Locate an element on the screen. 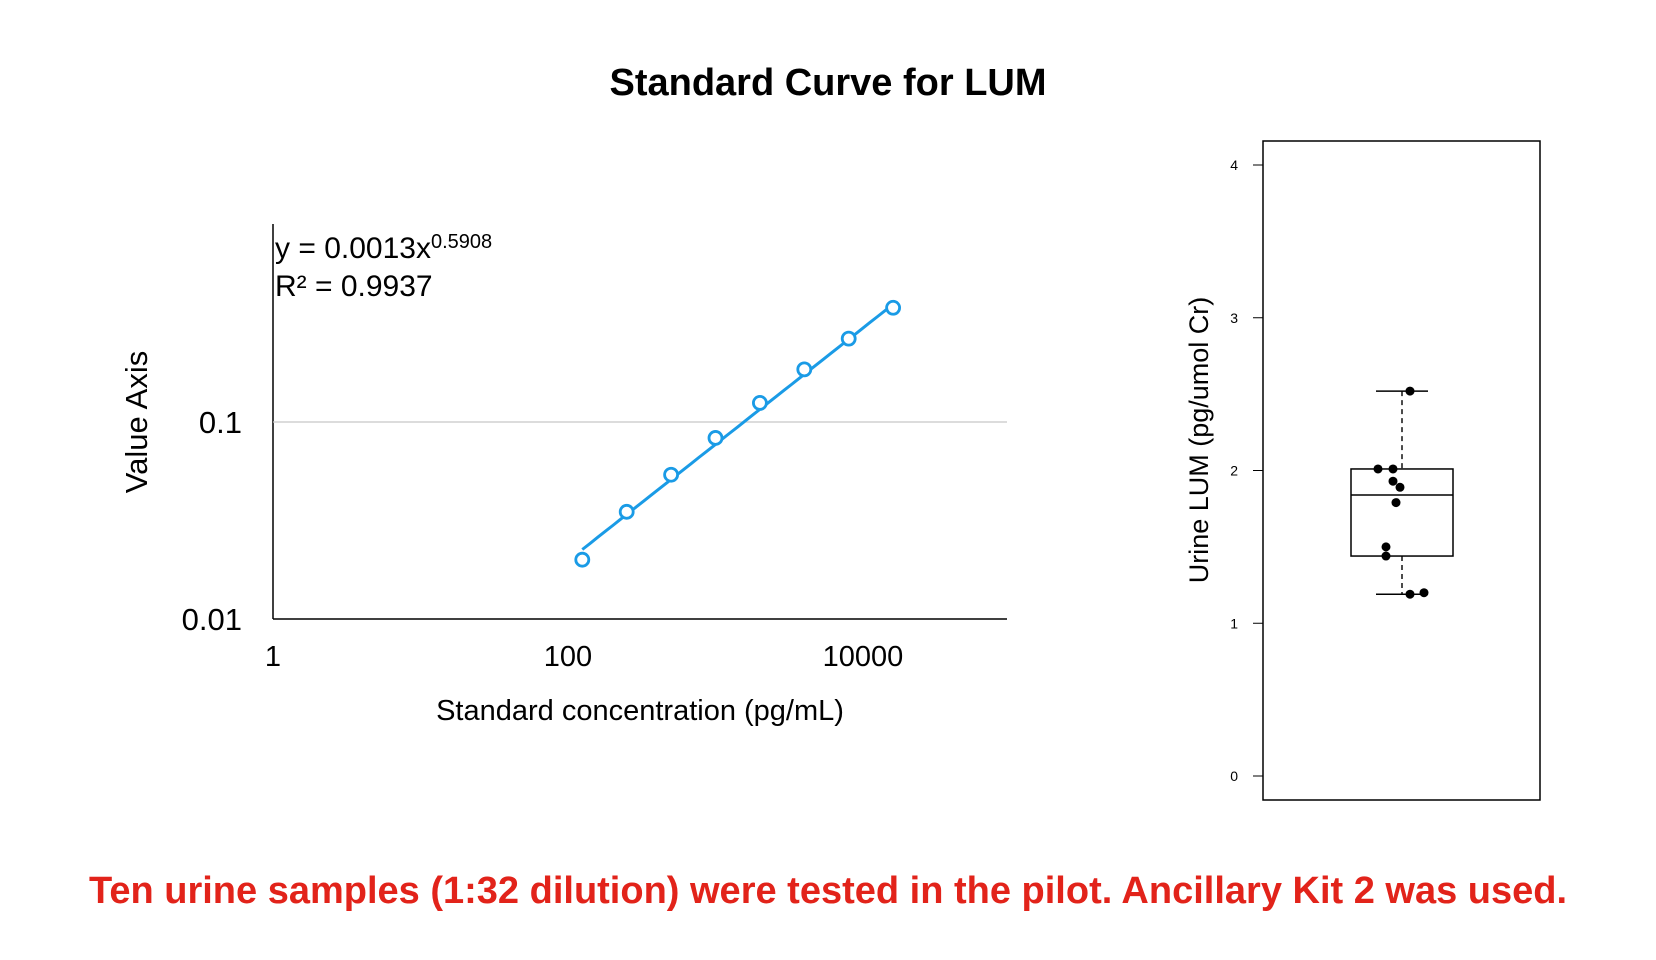 The image size is (1656, 960). box-plot-chart: 0 1 2 3 4 Urine LUM (pg/umol Cr) is located at coordinates (1362, 470).